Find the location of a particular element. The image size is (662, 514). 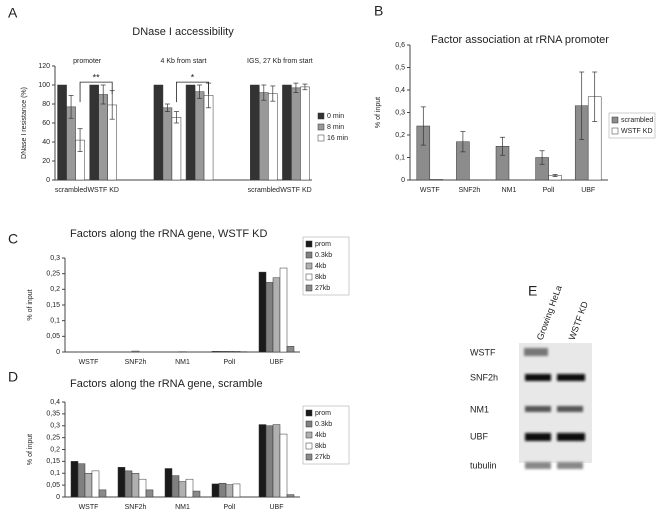

y-tick-label: 60 is located at coordinates (46, 123).